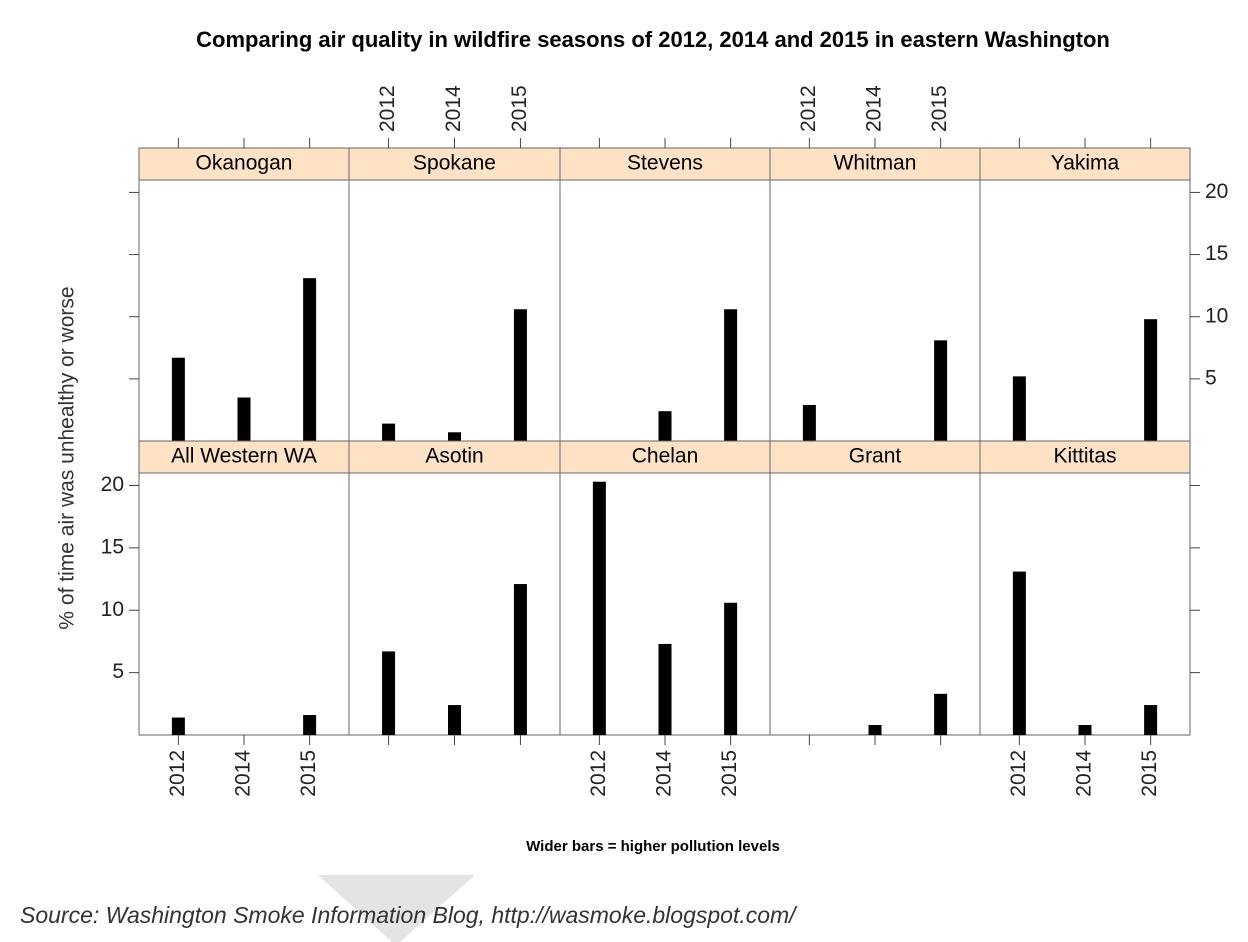 The width and height of the screenshot is (1248, 942). What do you see at coordinates (1085, 163) in the screenshot?
I see `strip-label: Yakima` at bounding box center [1085, 163].